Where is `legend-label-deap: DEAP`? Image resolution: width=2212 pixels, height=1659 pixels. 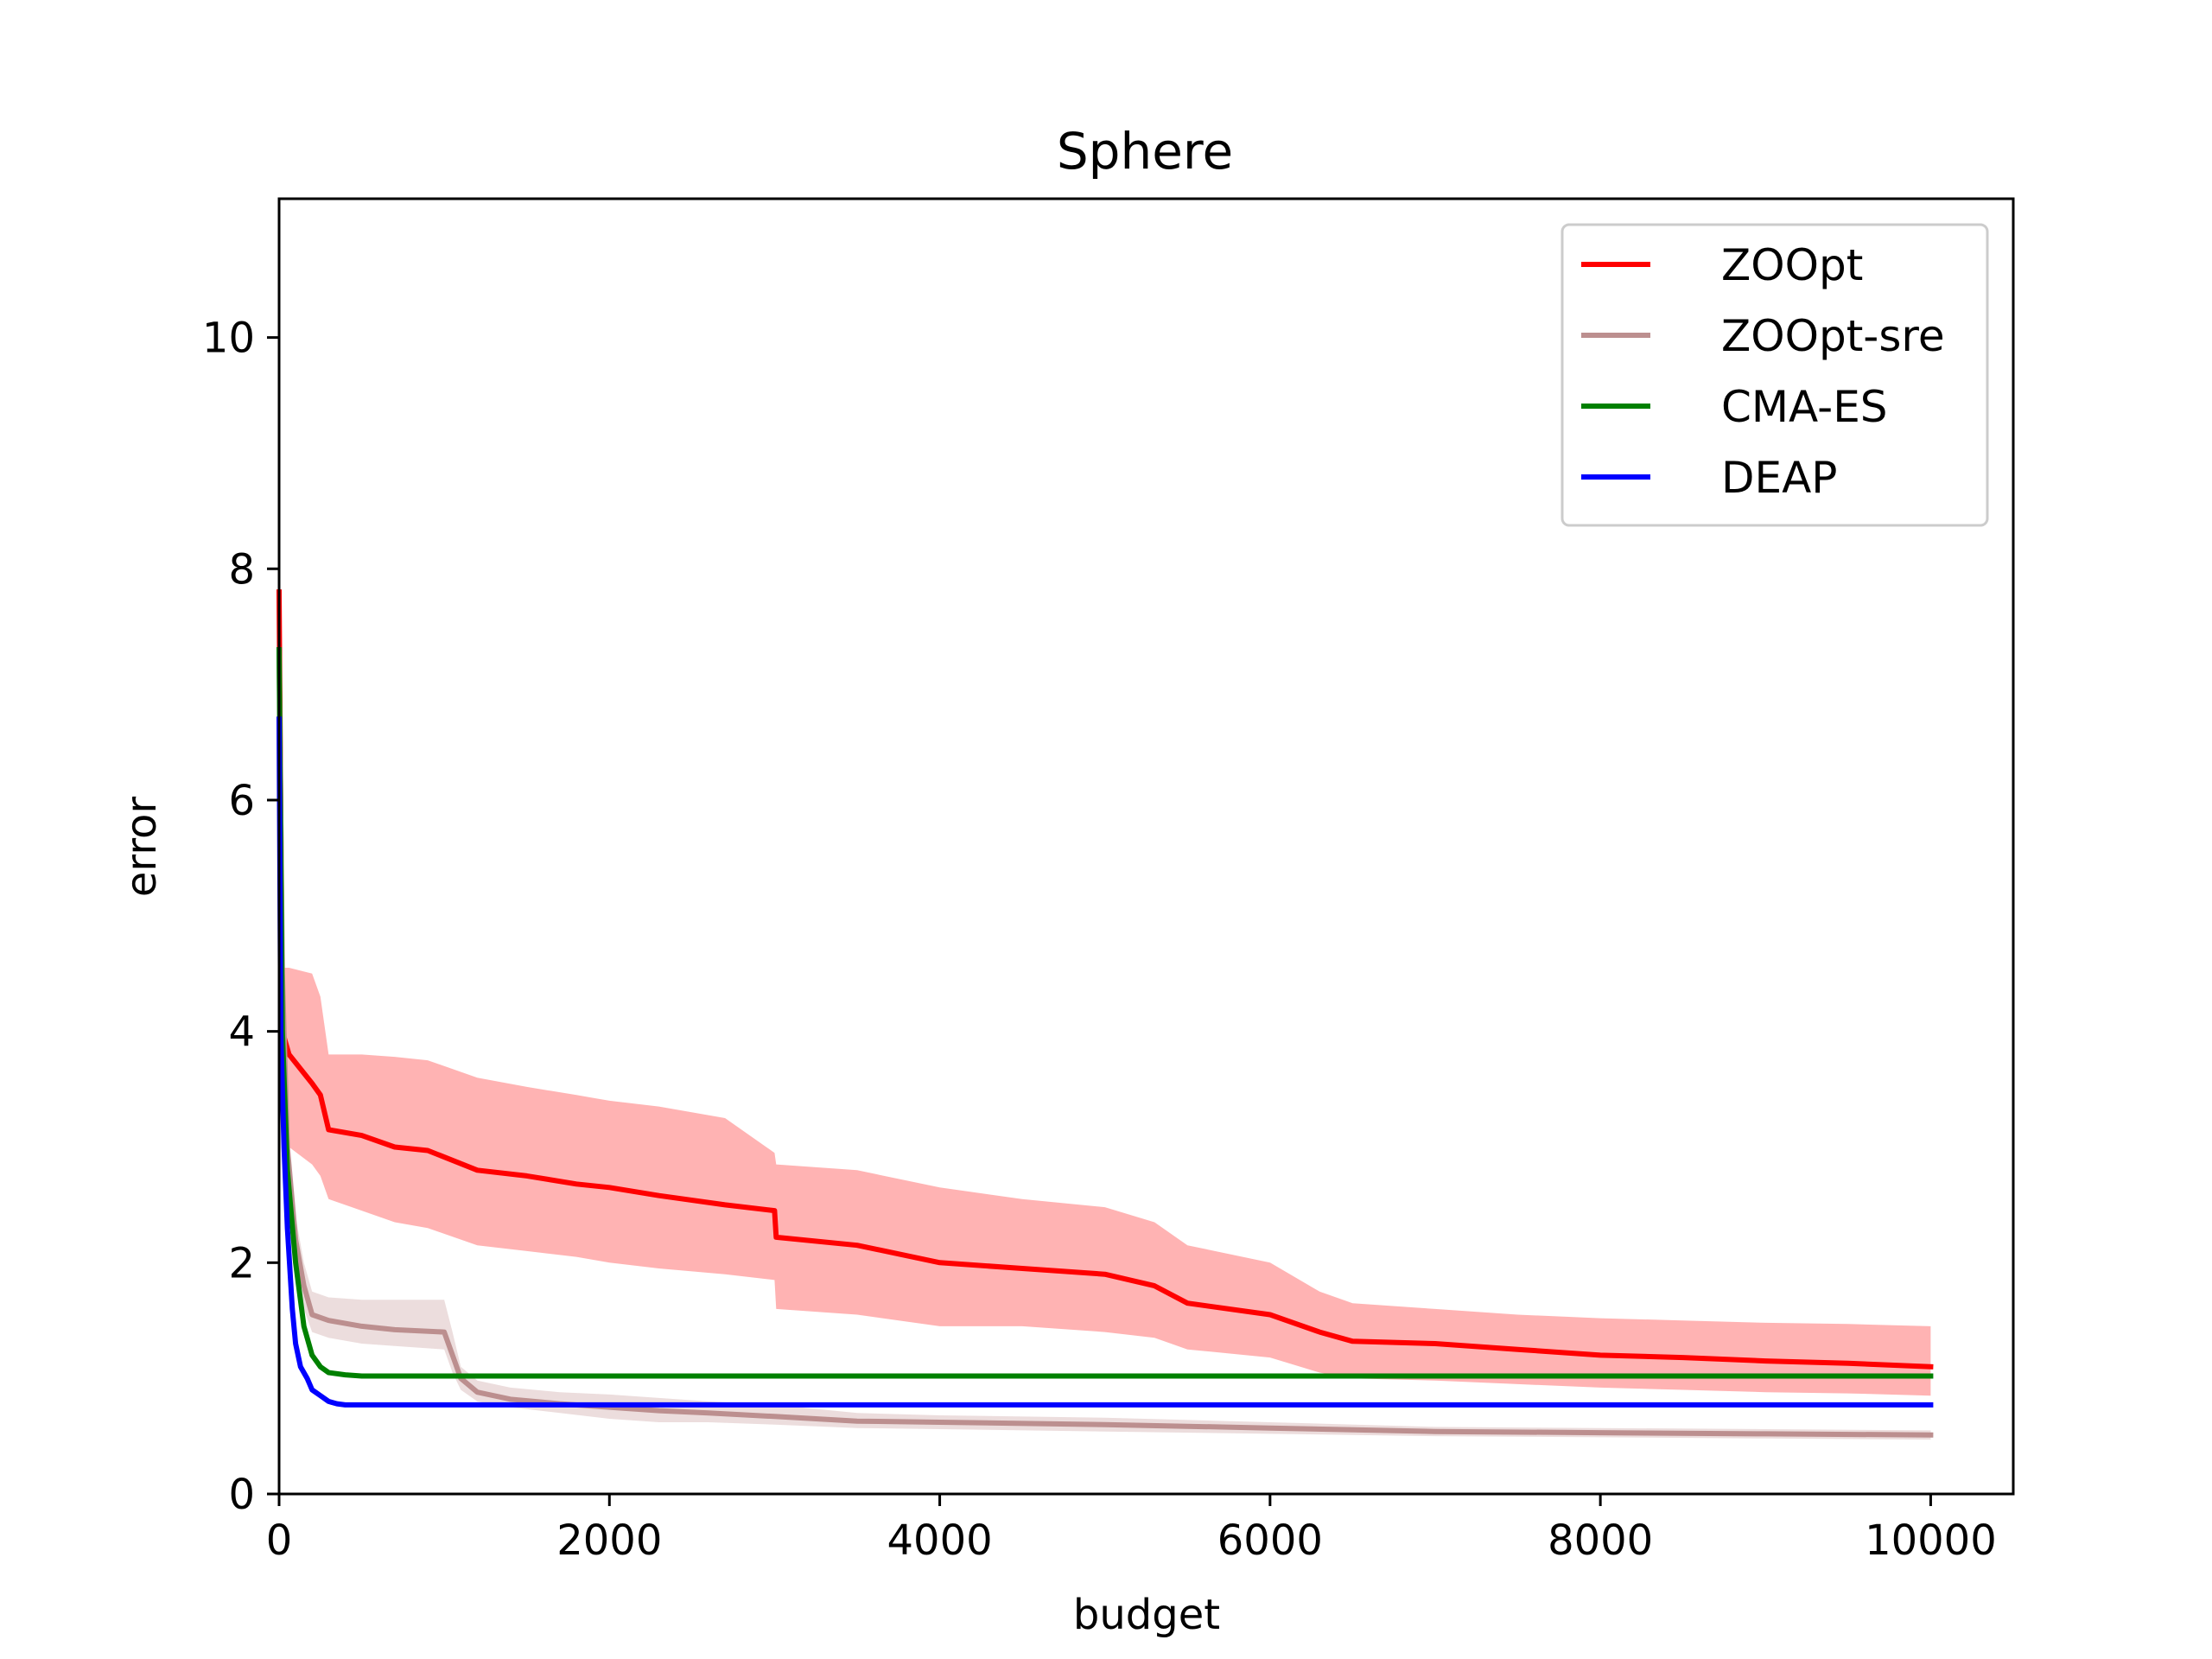
legend-label-deap: DEAP is located at coordinates (1779, 478).